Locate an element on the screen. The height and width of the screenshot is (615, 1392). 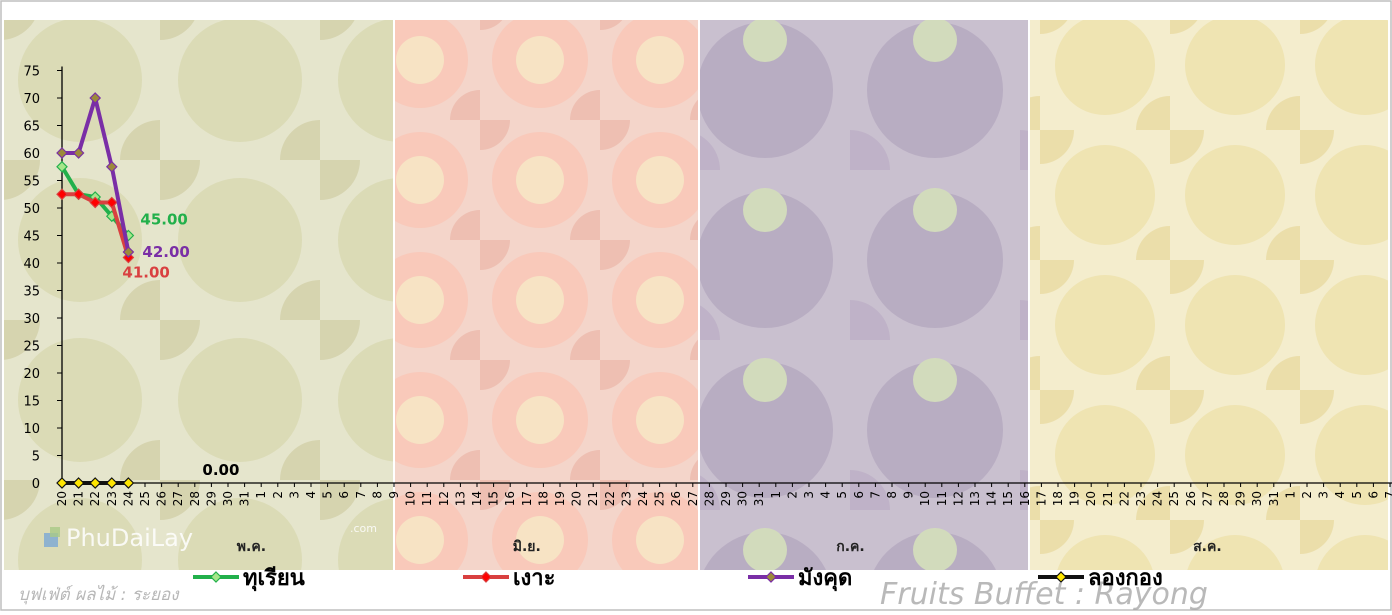
month-label-1: มิ.ย. is located at coordinates (527, 547).